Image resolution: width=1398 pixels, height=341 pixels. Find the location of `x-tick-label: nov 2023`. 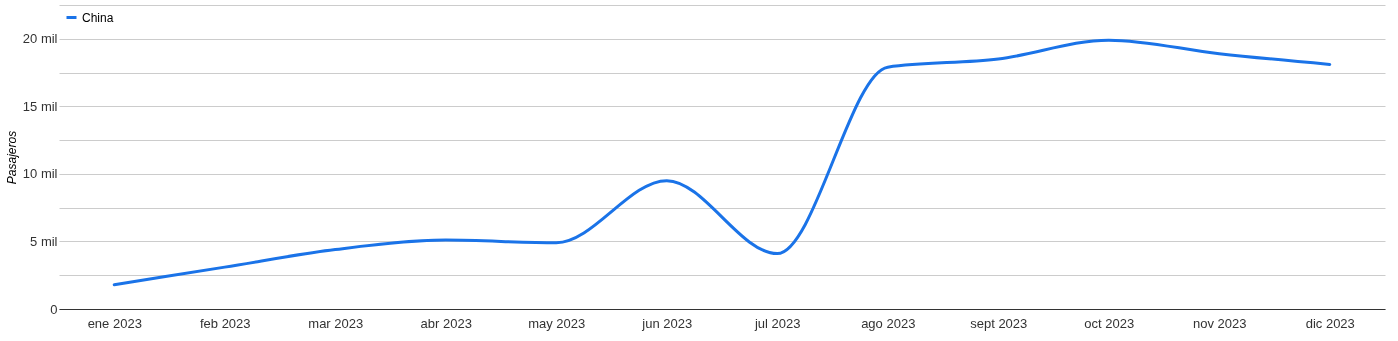

x-tick-label: nov 2023 is located at coordinates (1220, 323).